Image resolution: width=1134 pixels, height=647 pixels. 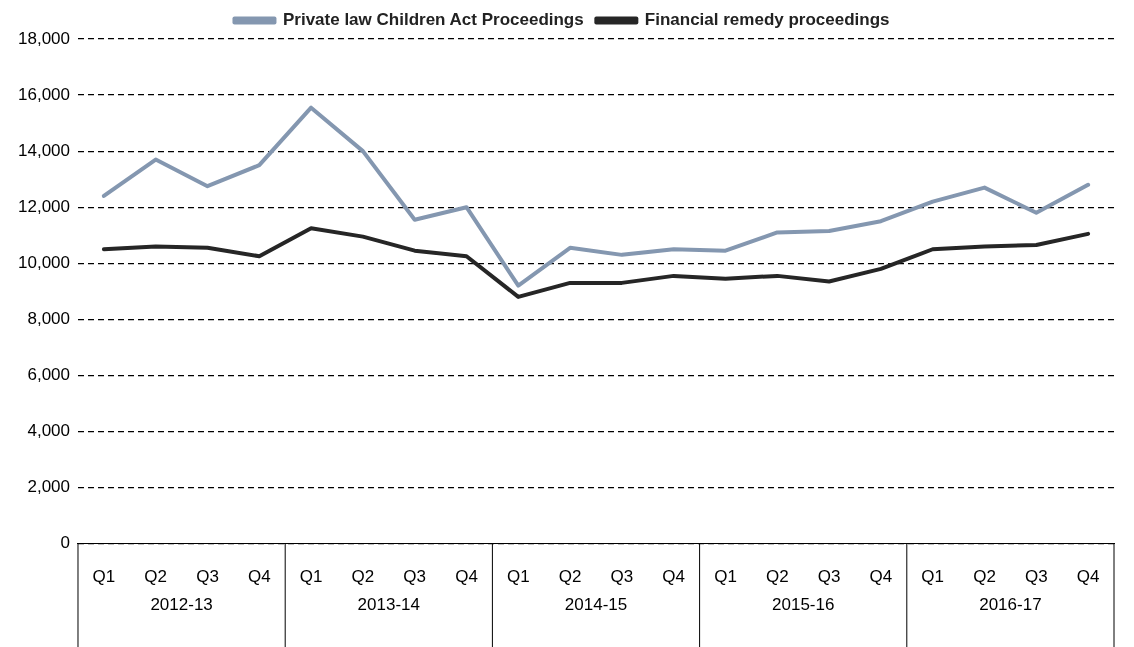 What do you see at coordinates (65, 543) in the screenshot?
I see `y-tick-label: 0` at bounding box center [65, 543].